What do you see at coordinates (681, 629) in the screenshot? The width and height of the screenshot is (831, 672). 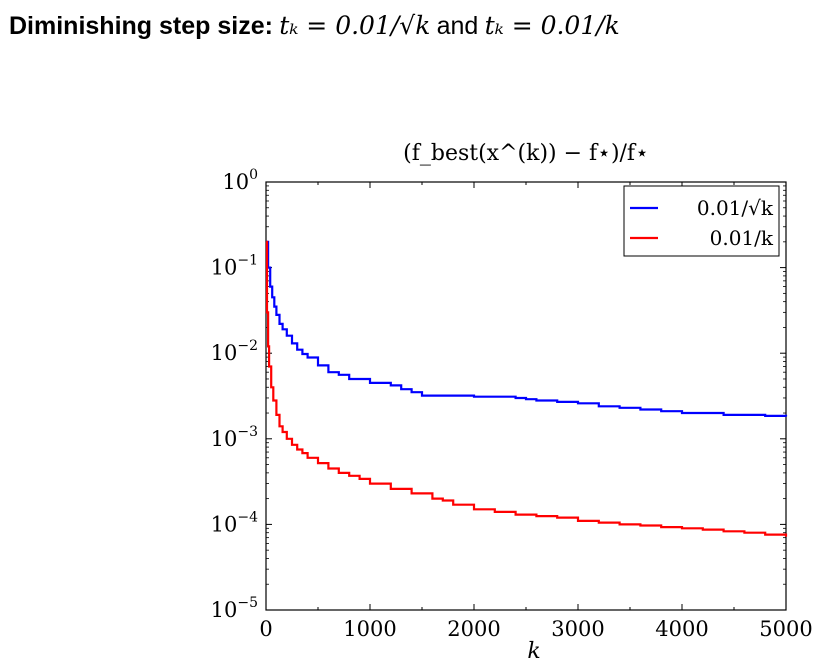 I see `x-tick-label: 4000` at bounding box center [681, 629].